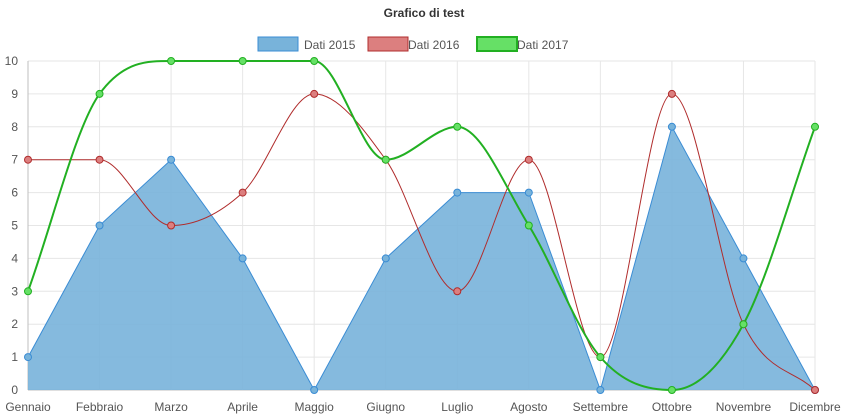 This screenshot has width=848, height=417. I want to click on x-tick-label: Febbraio, so click(100, 407).